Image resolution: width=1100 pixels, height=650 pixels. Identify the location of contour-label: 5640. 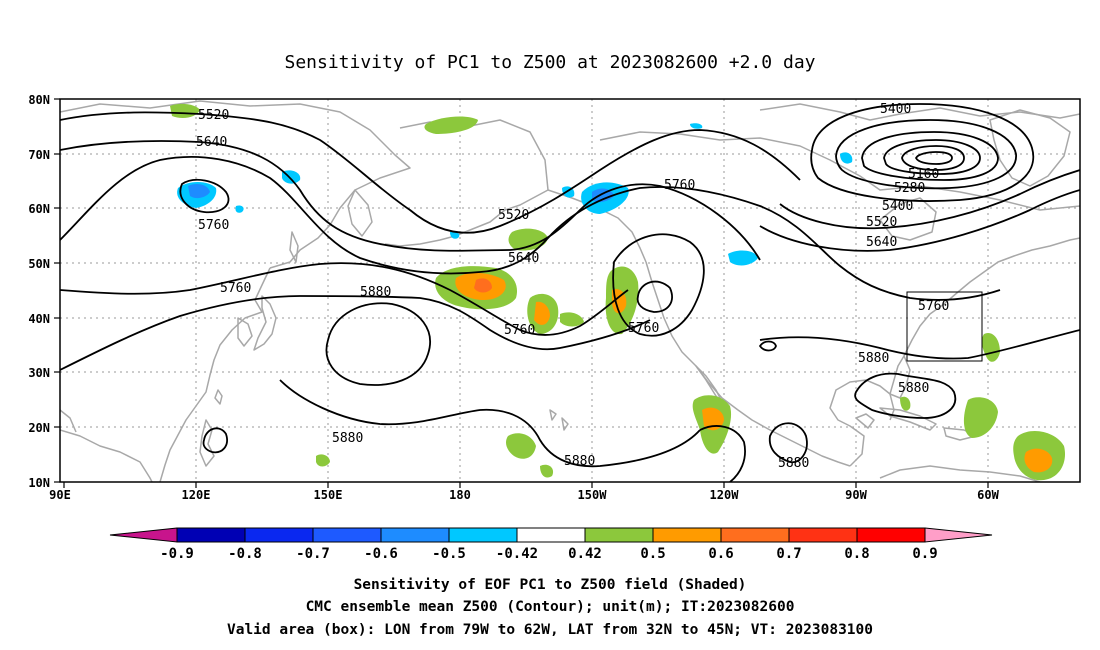
(523, 258).